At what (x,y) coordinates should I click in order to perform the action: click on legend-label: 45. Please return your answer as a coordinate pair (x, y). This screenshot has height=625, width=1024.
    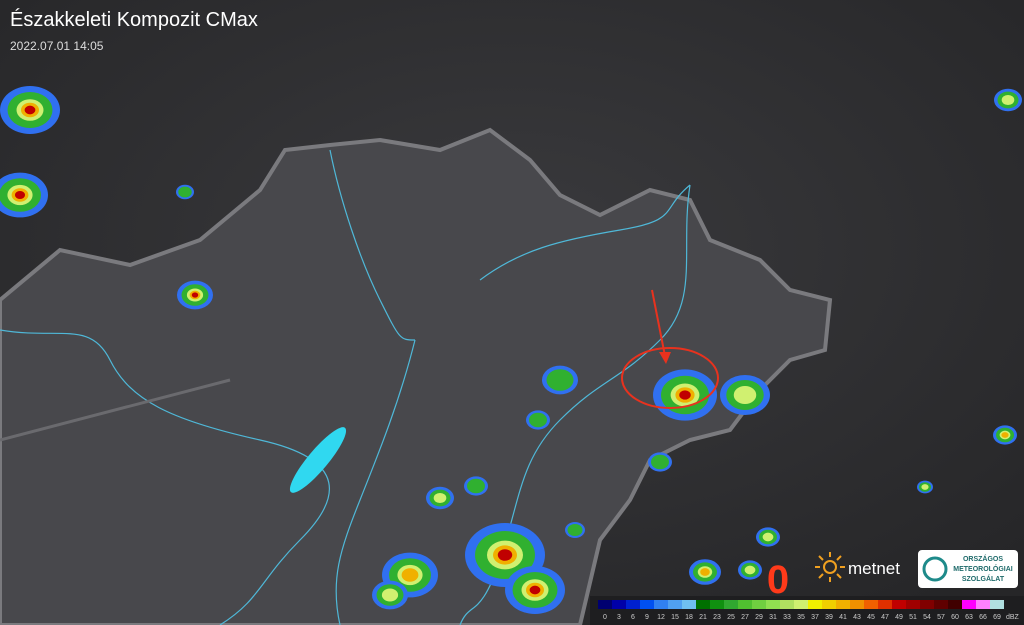
    Looking at the image, I should click on (871, 617).